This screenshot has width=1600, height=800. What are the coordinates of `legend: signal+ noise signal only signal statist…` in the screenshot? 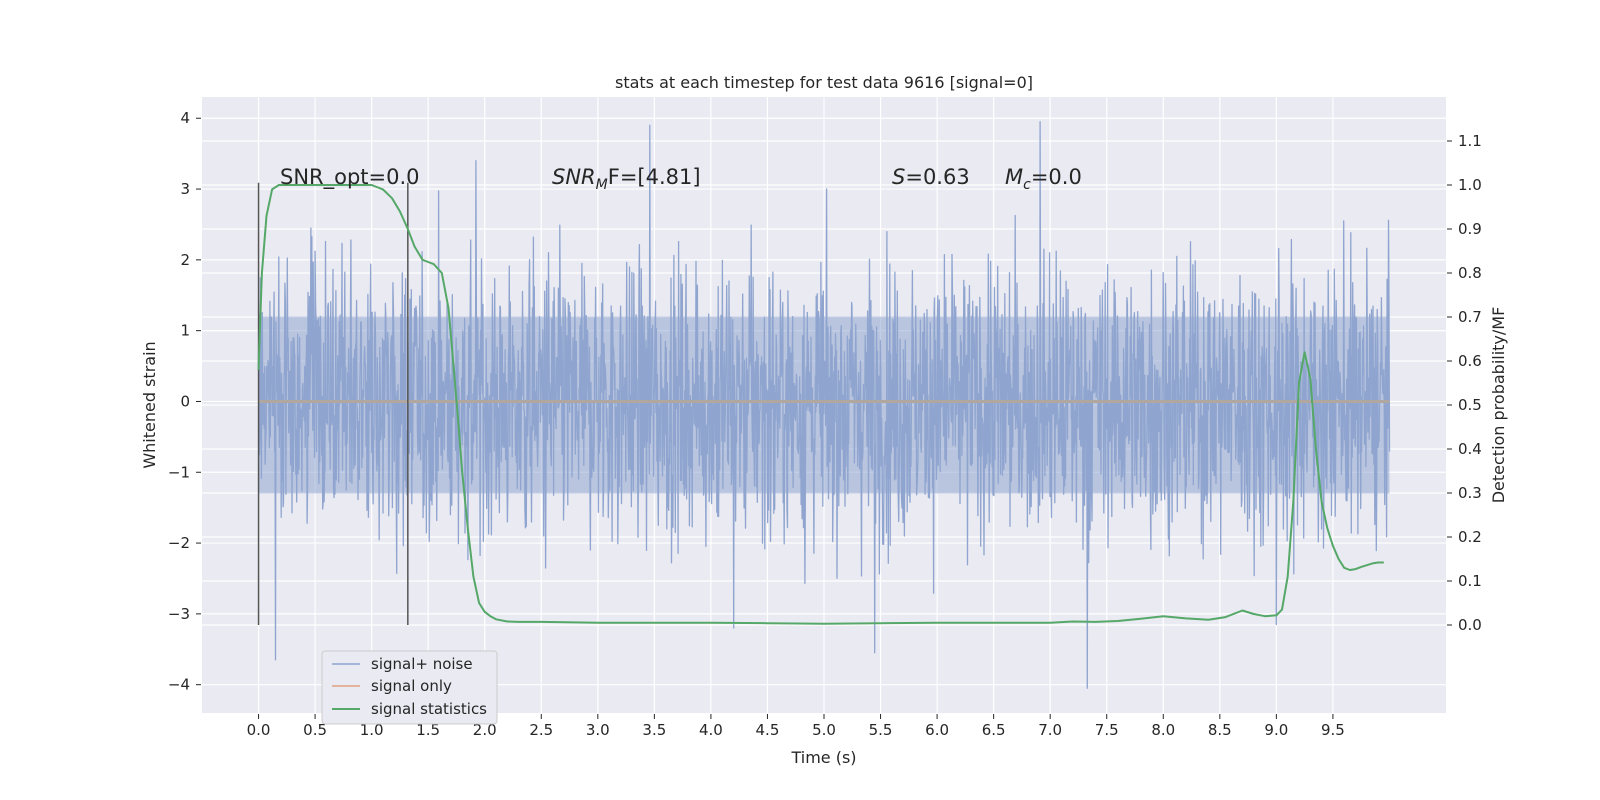 It's located at (409, 687).